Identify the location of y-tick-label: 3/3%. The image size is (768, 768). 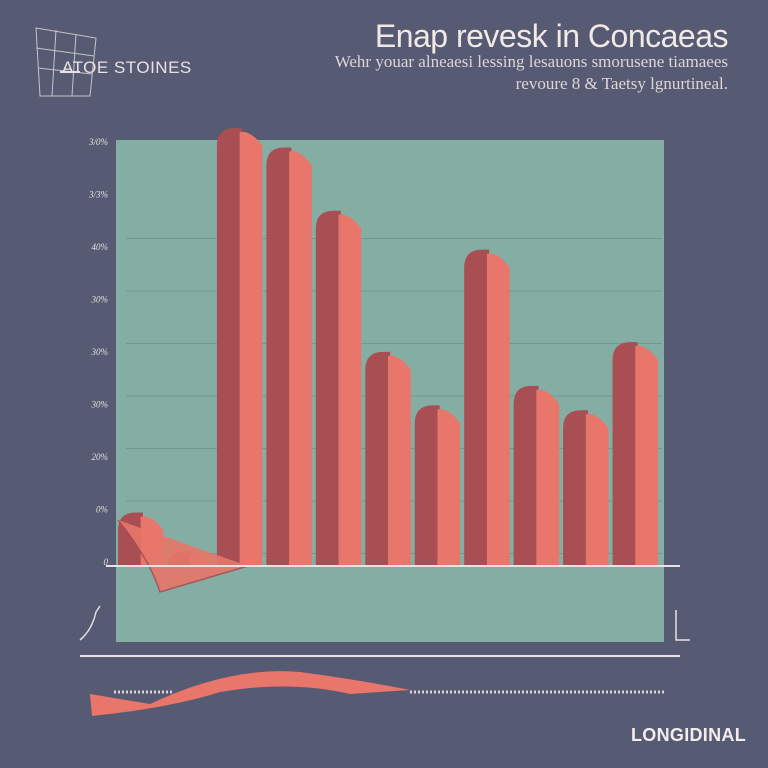
(98, 195).